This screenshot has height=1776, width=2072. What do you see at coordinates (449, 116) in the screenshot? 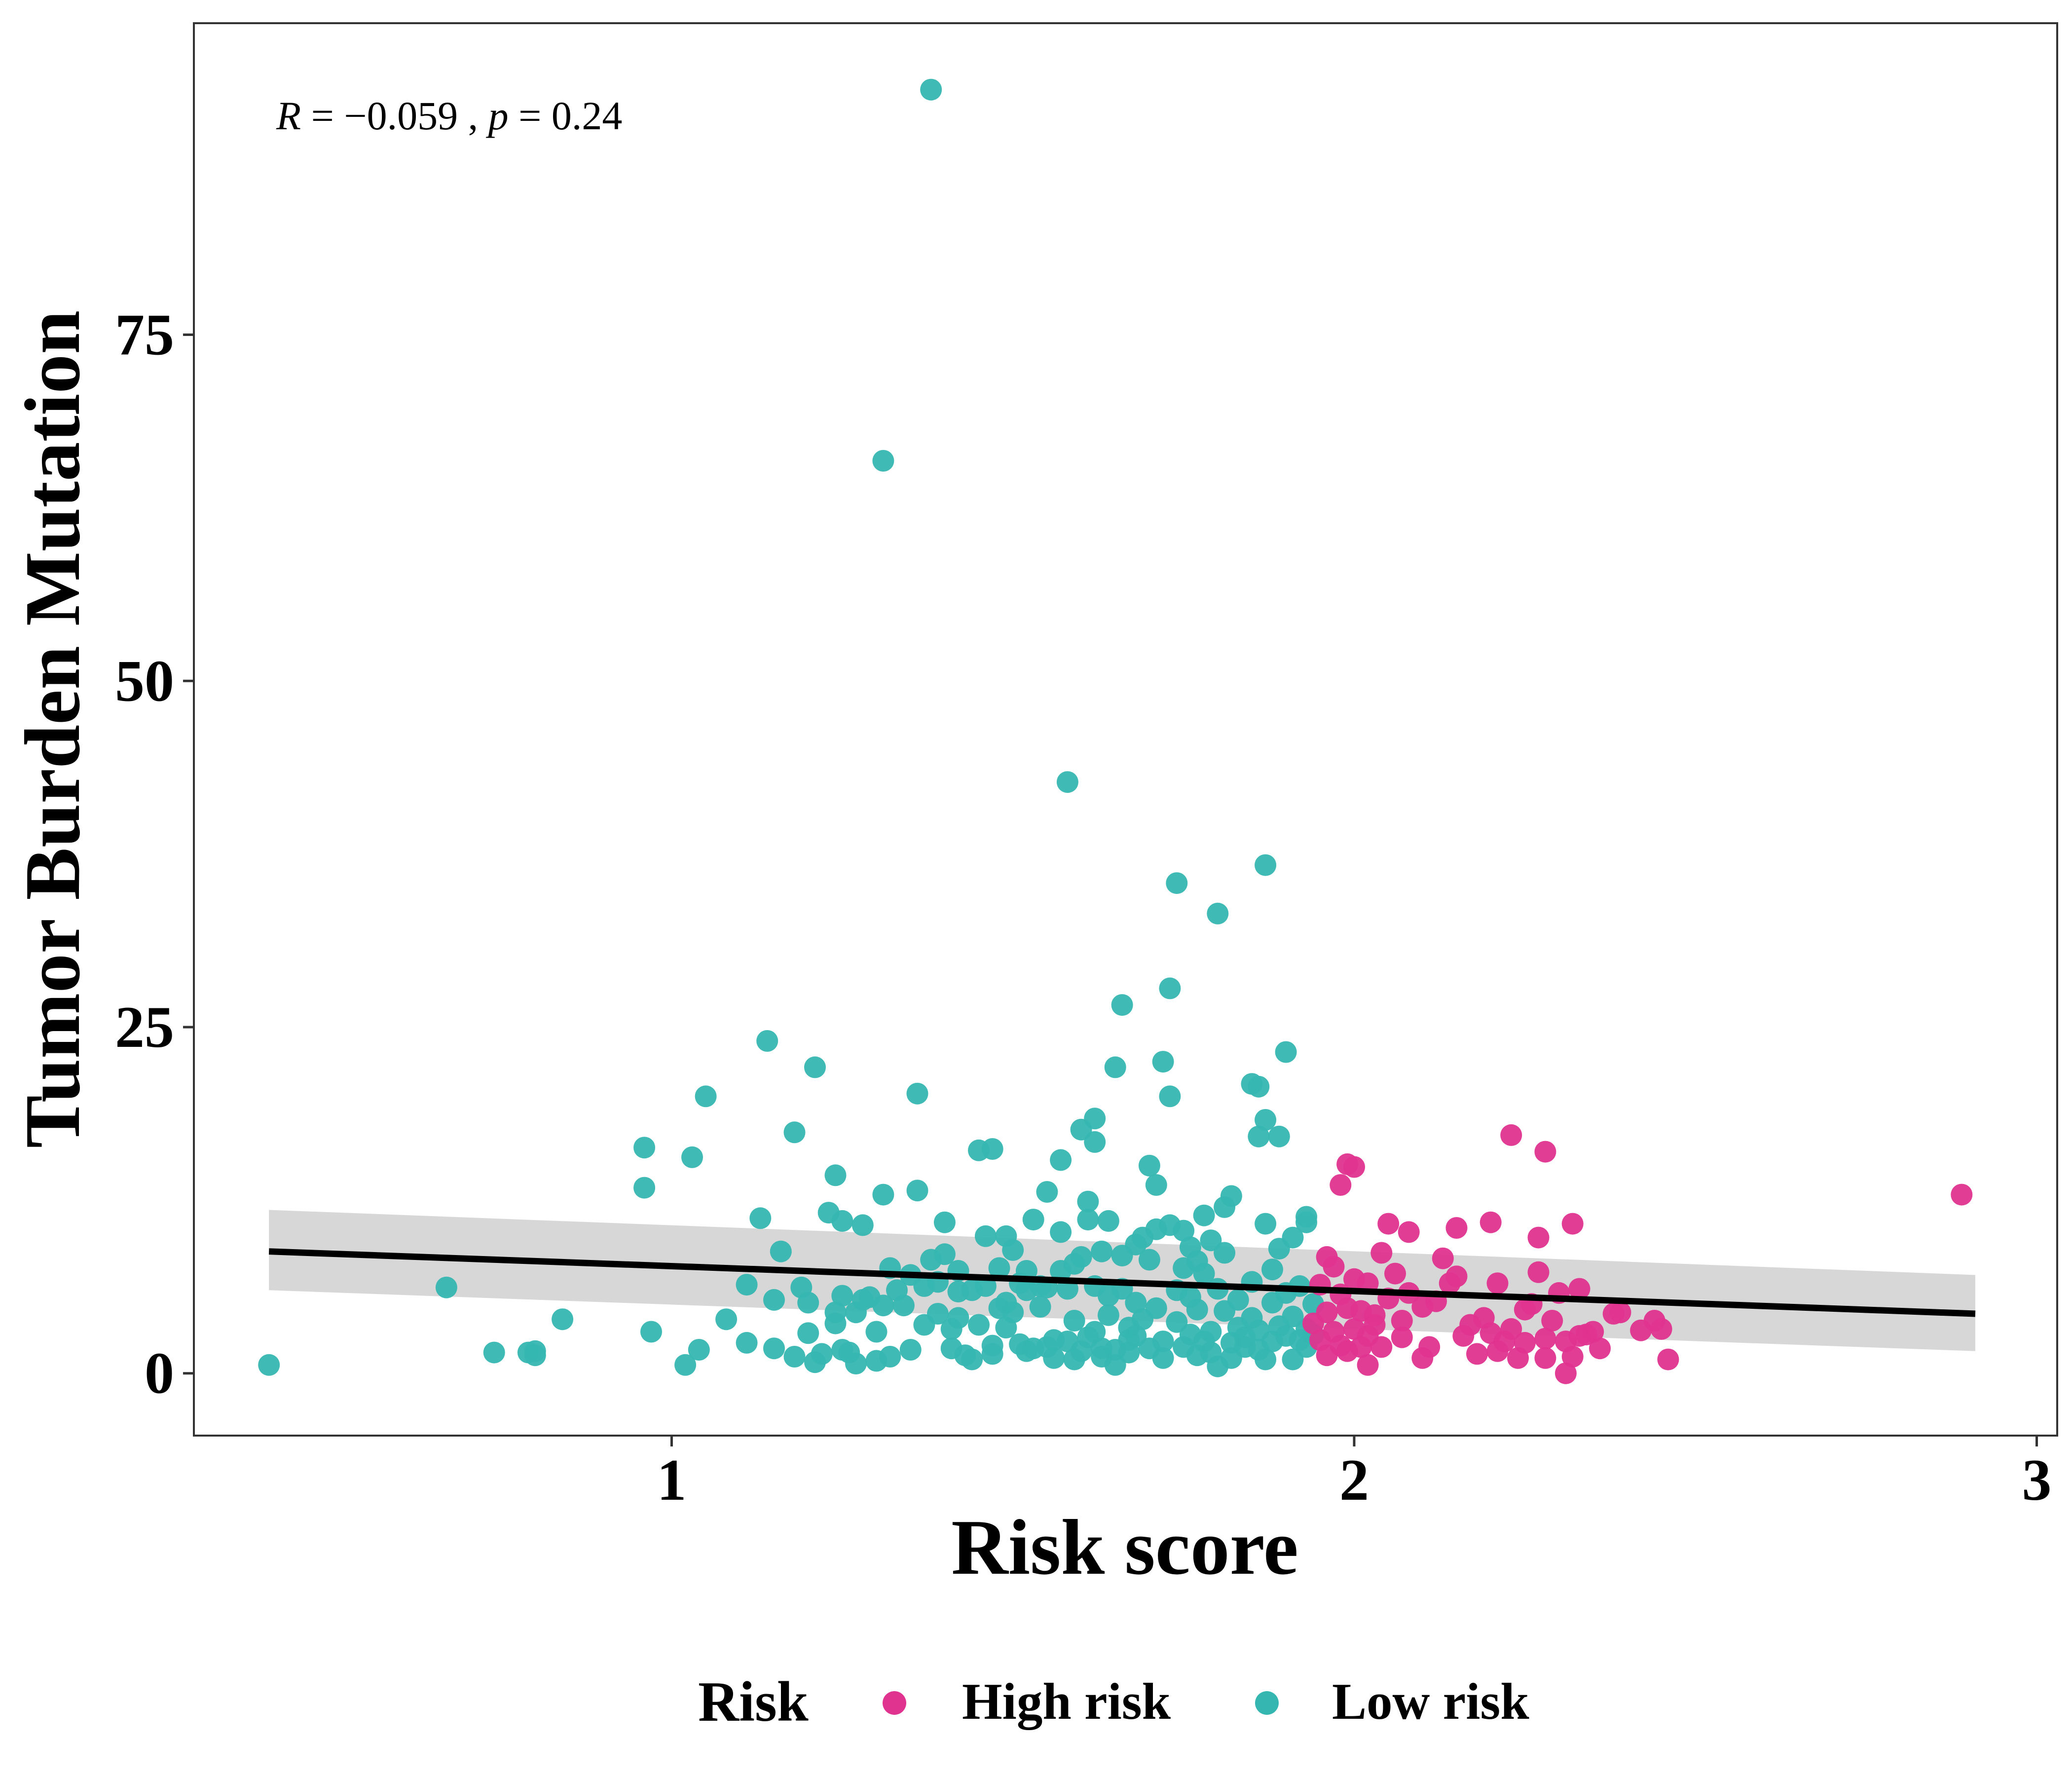
I see `correlation-annotation: R = −0.059 , p = 0.24` at bounding box center [449, 116].